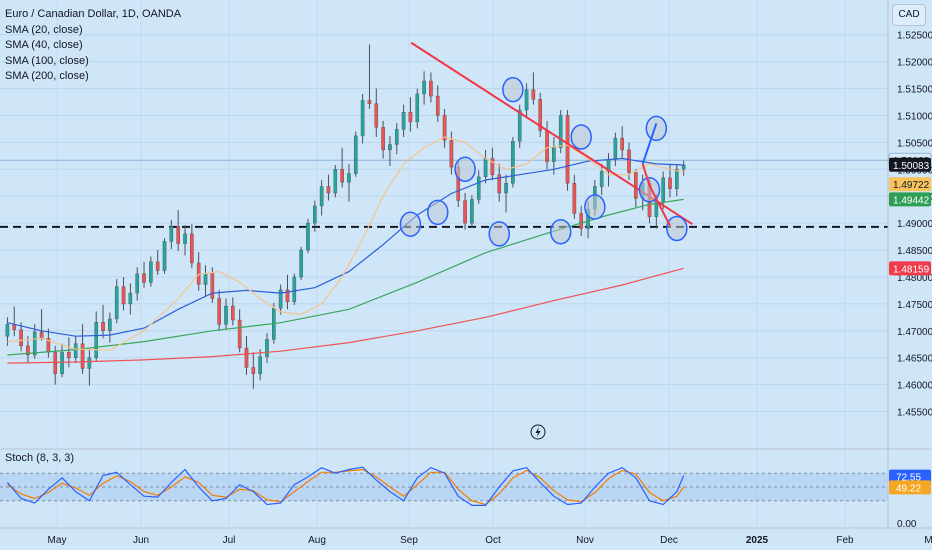 The height and width of the screenshot is (550, 932). I want to click on time-tick-label: Nov, so click(585, 540).